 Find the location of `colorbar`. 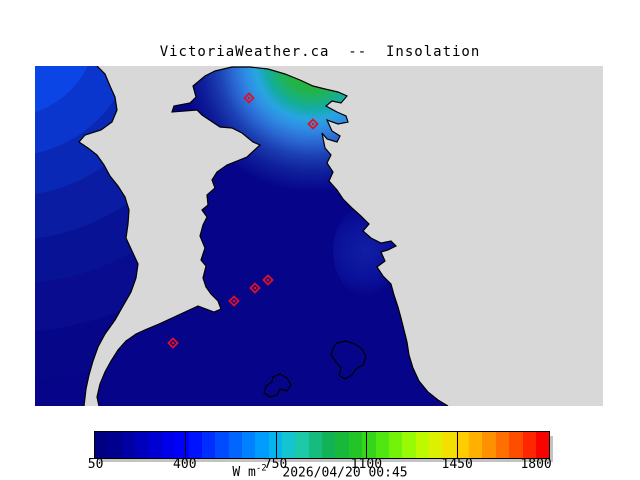

colorbar is located at coordinates (322, 445).